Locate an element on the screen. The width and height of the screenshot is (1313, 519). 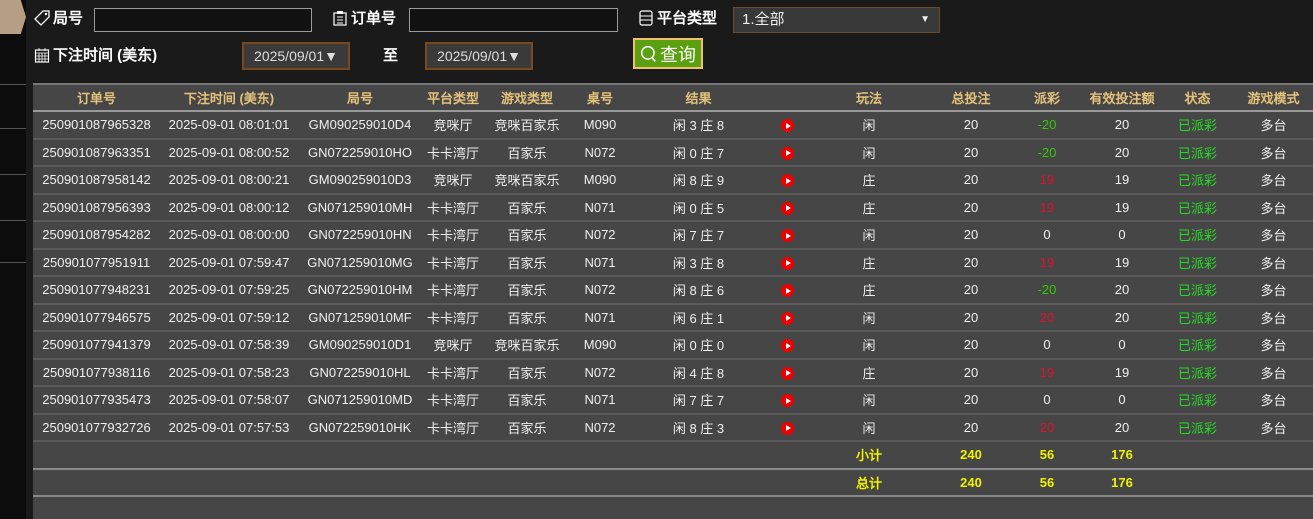
bet-time-cell: 2025-09-01 07:59:47 is located at coordinates (229, 262).